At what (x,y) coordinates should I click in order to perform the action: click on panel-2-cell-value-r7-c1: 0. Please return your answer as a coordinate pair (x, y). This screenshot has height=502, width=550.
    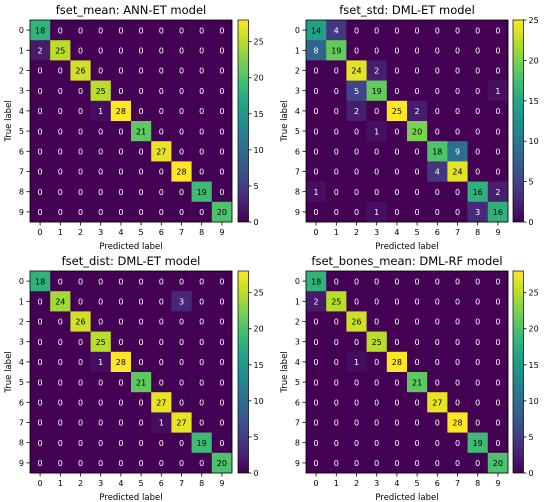
    Looking at the image, I should click on (336, 172).